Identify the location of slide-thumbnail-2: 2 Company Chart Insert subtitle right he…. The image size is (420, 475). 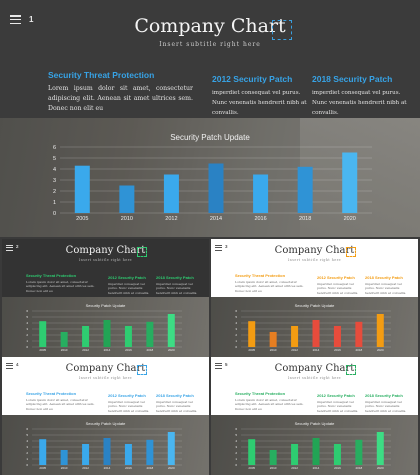
(105, 298).